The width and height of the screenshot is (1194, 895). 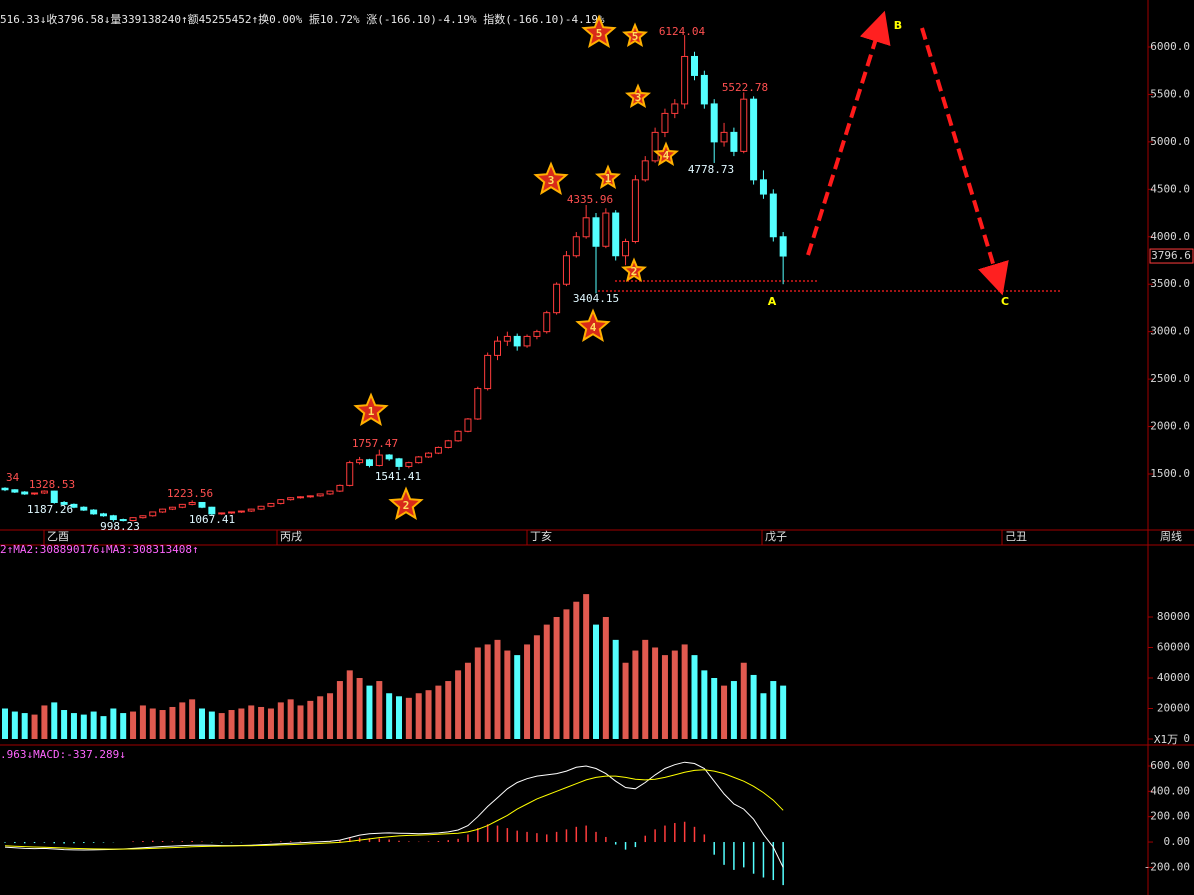 What do you see at coordinates (58, 536) in the screenshot?
I see `period-label: 乙酉` at bounding box center [58, 536].